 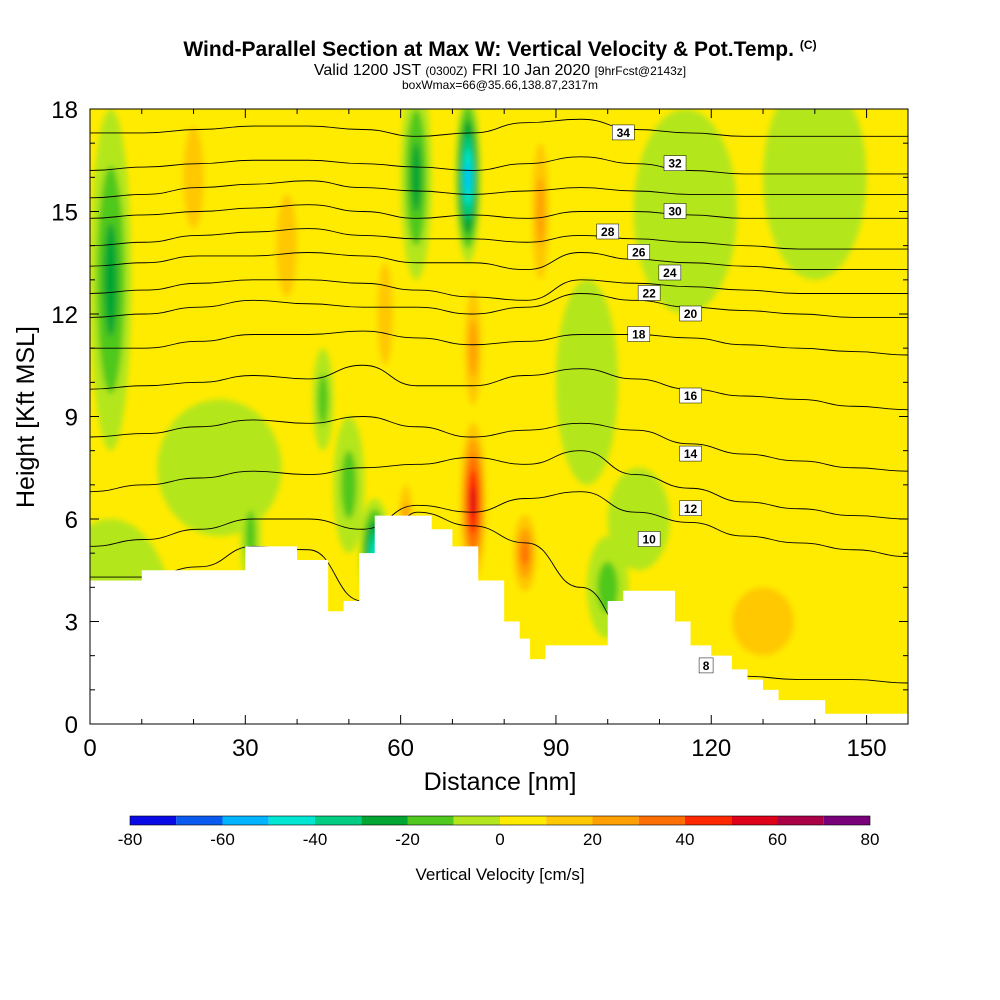 What do you see at coordinates (222, 839) in the screenshot?
I see `colorbar-tick-label: -60` at bounding box center [222, 839].